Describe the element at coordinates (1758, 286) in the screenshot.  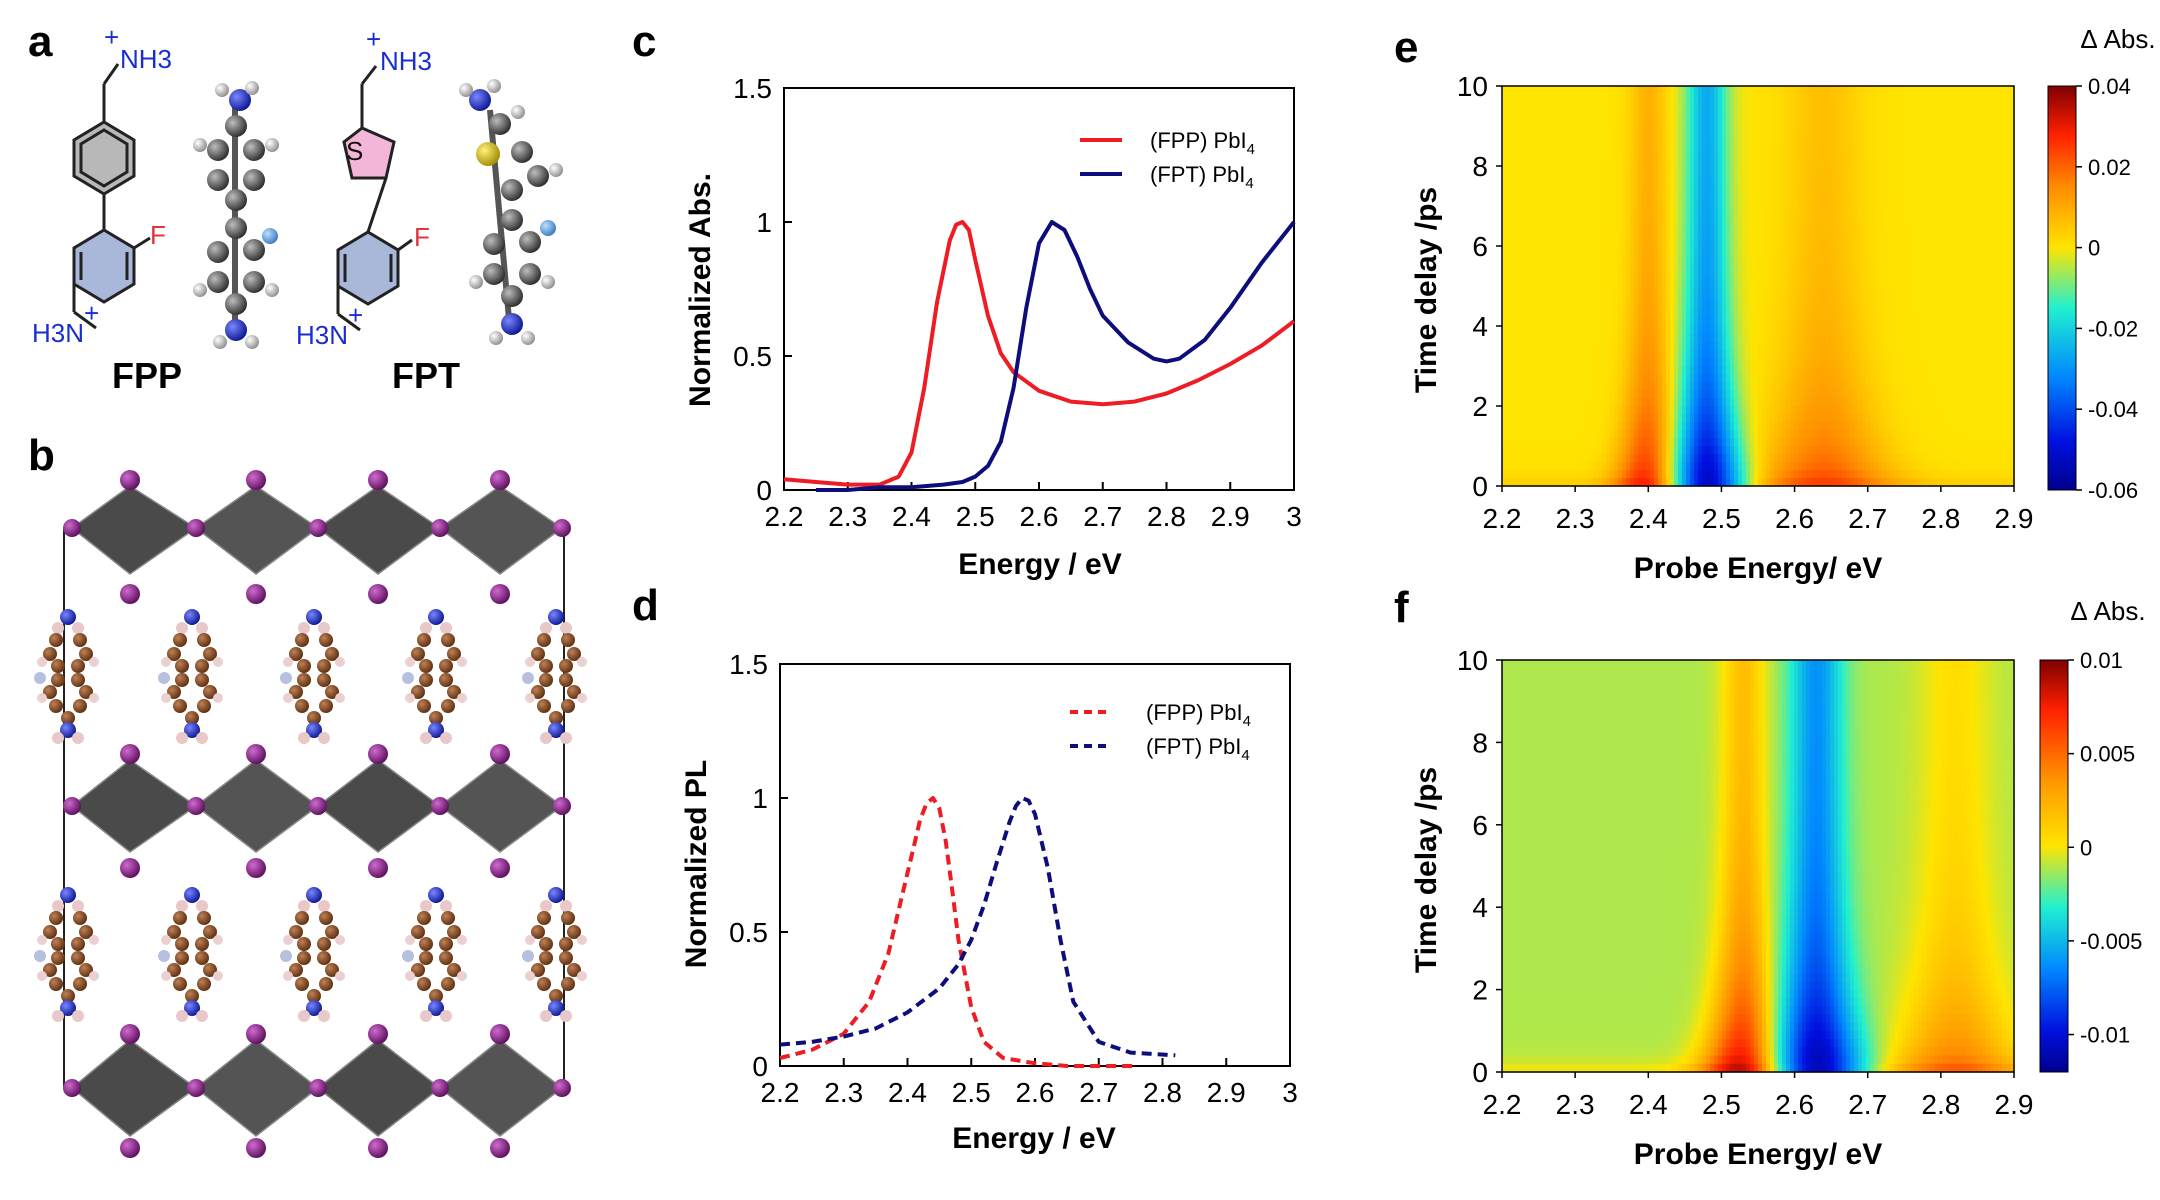
I see `plot-e-heatmap` at that location.